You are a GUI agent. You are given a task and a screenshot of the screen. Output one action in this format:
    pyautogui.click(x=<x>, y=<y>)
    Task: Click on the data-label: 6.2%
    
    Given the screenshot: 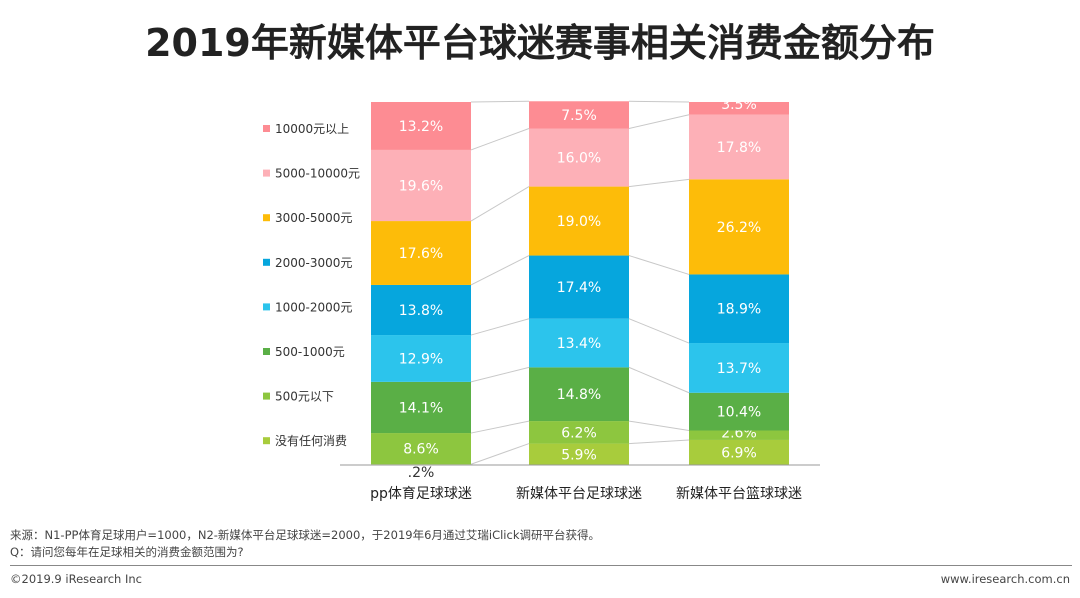 What is the action you would take?
    pyautogui.click(x=579, y=433)
    